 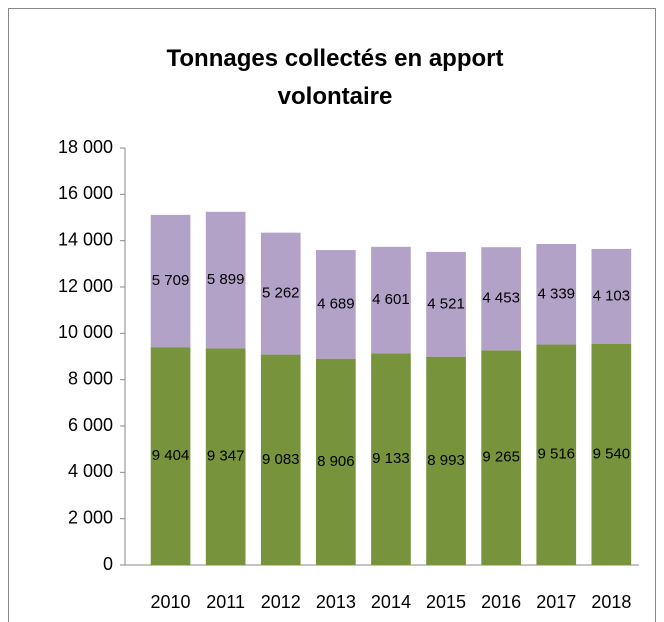 I want to click on x-tick-label: 2016, so click(x=501, y=602).